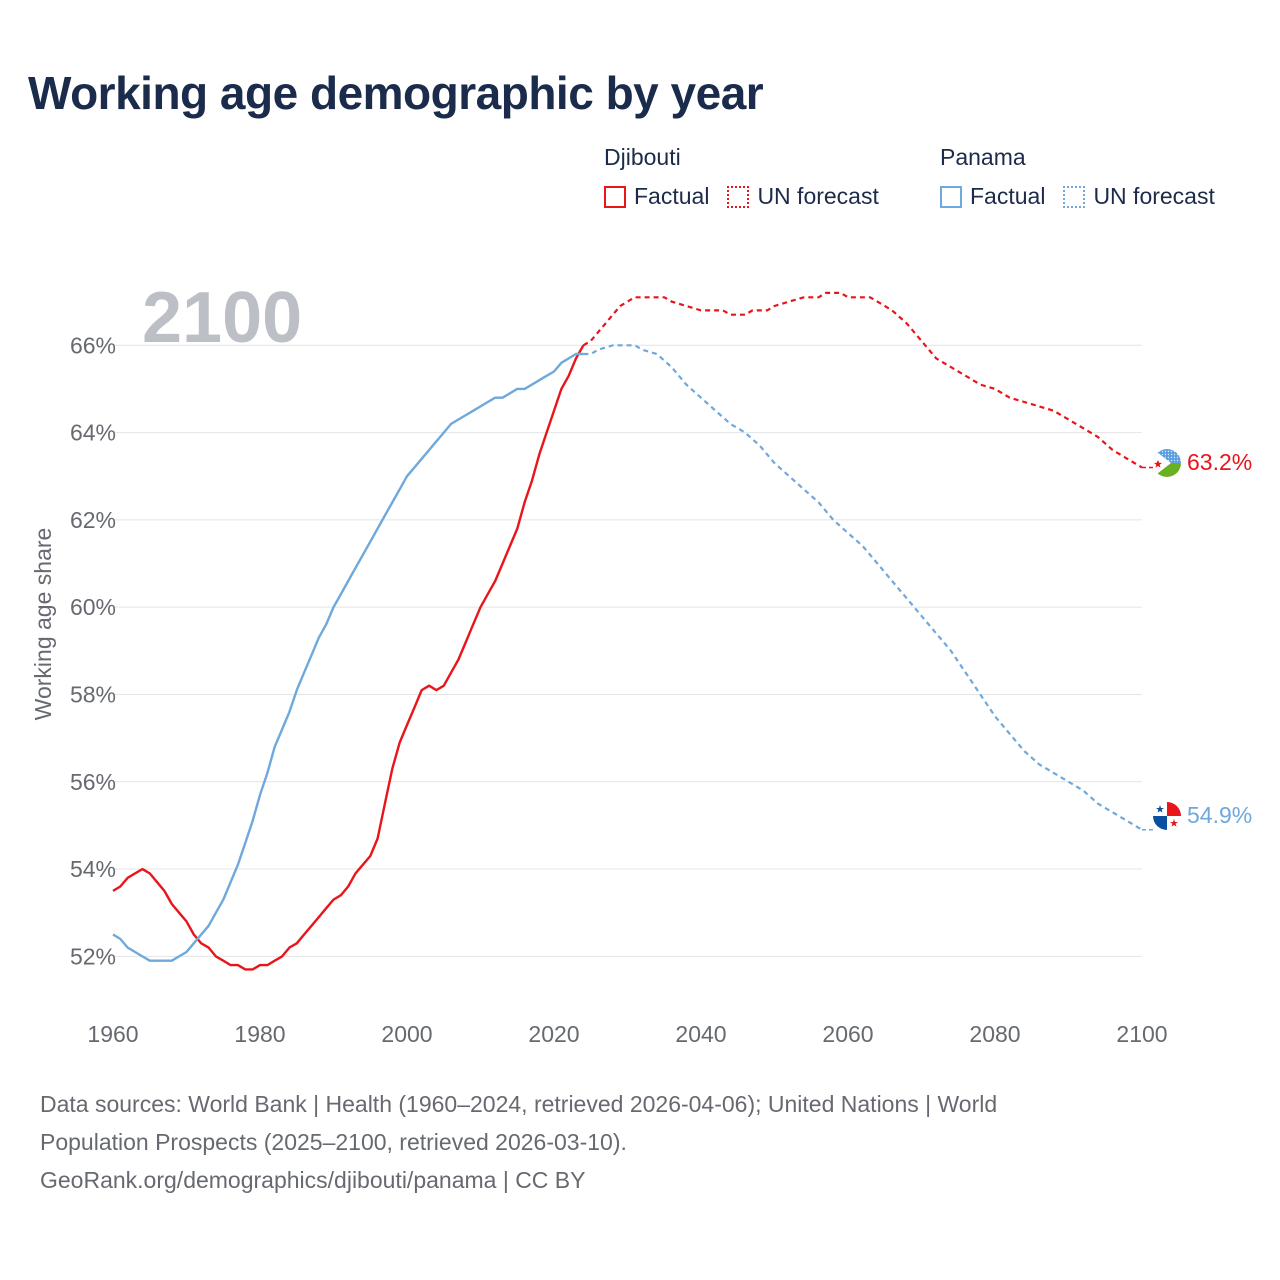 This screenshot has height=1280, width=1280. I want to click on legend-item-djibouti-factual: Factual, so click(656, 196).